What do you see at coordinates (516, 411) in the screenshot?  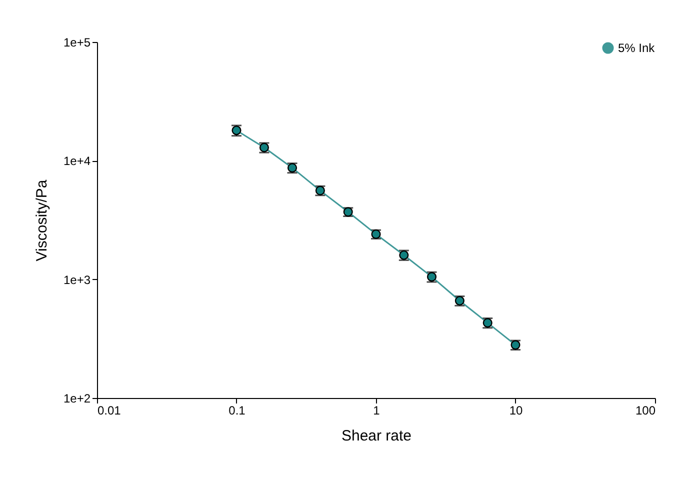 I see `x-tick-label: 10` at bounding box center [516, 411].